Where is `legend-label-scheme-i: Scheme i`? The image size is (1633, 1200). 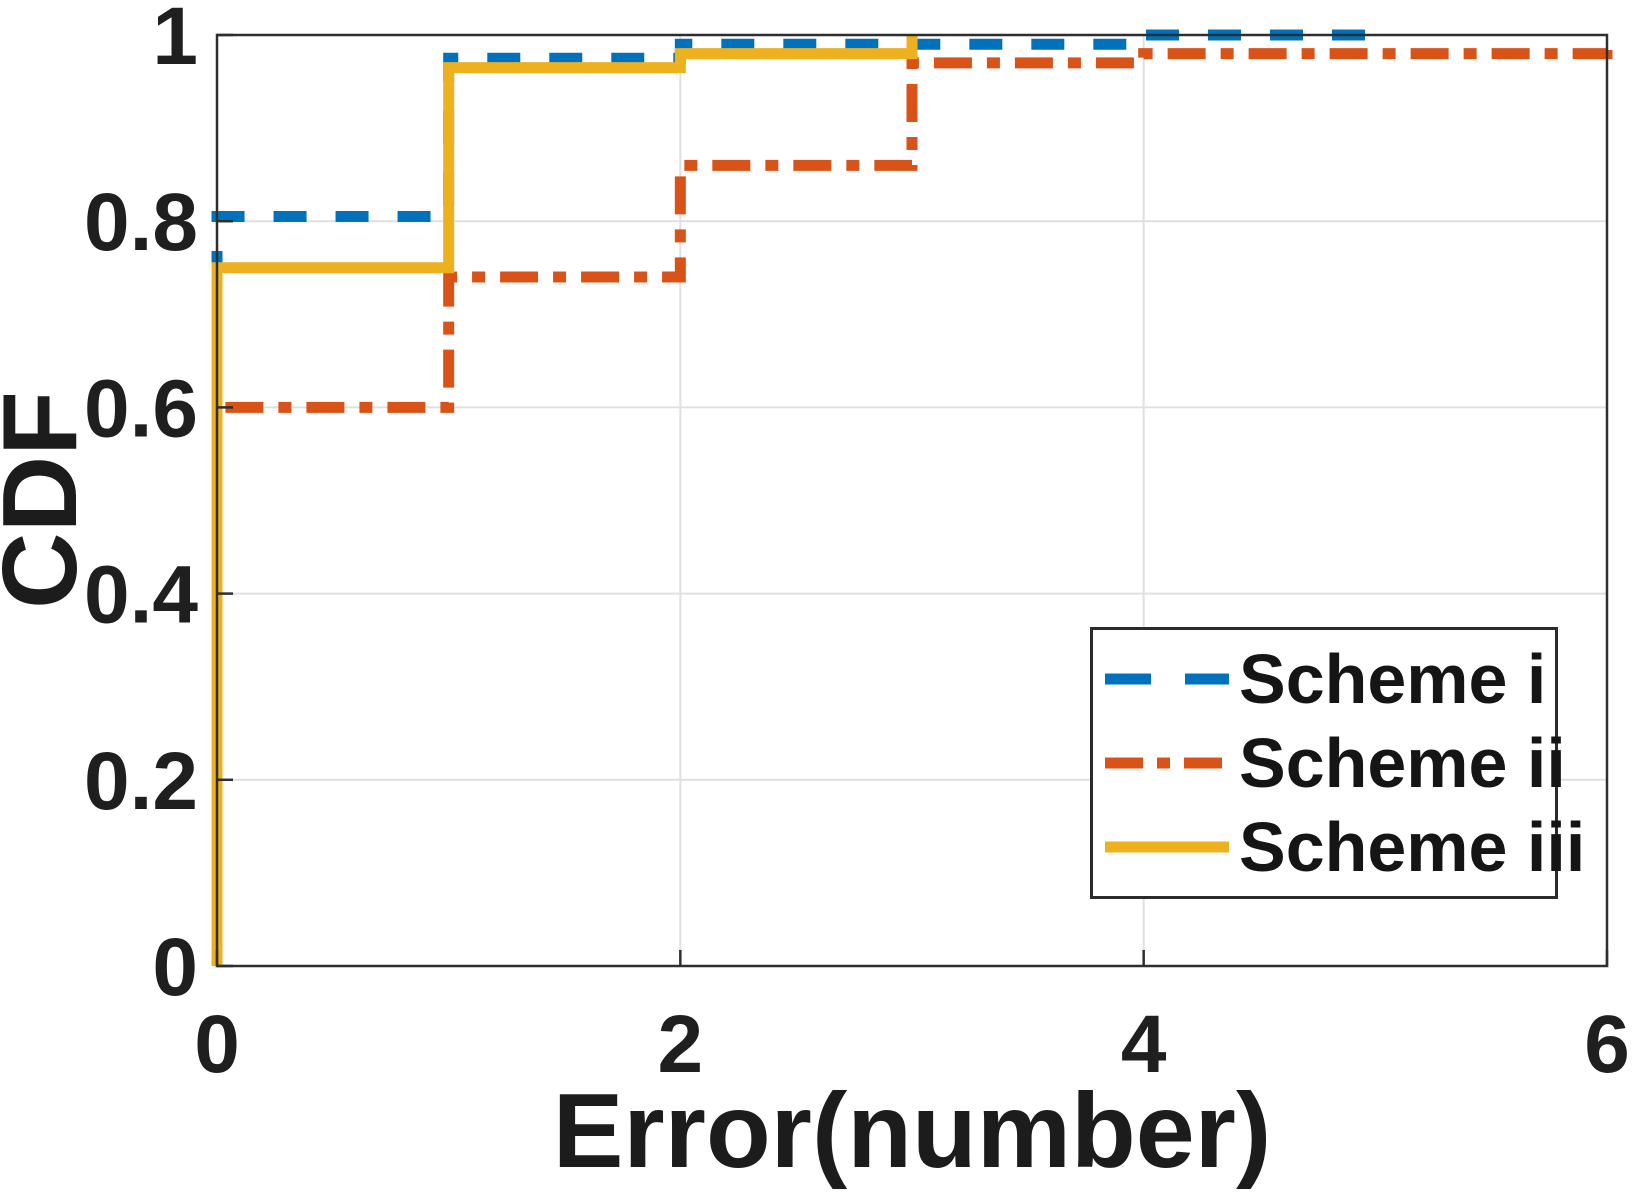 legend-label-scheme-i: Scheme i is located at coordinates (1393, 679).